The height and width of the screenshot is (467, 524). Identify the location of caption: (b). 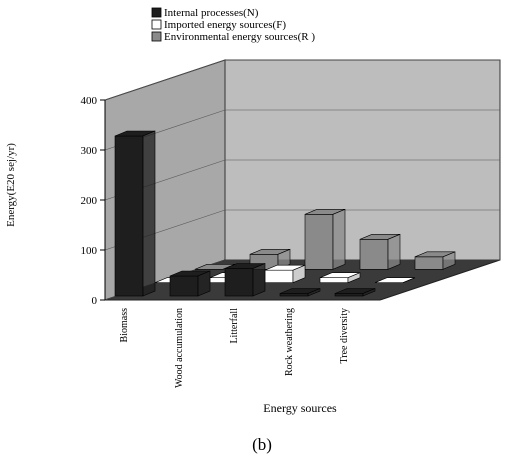
(262, 444).